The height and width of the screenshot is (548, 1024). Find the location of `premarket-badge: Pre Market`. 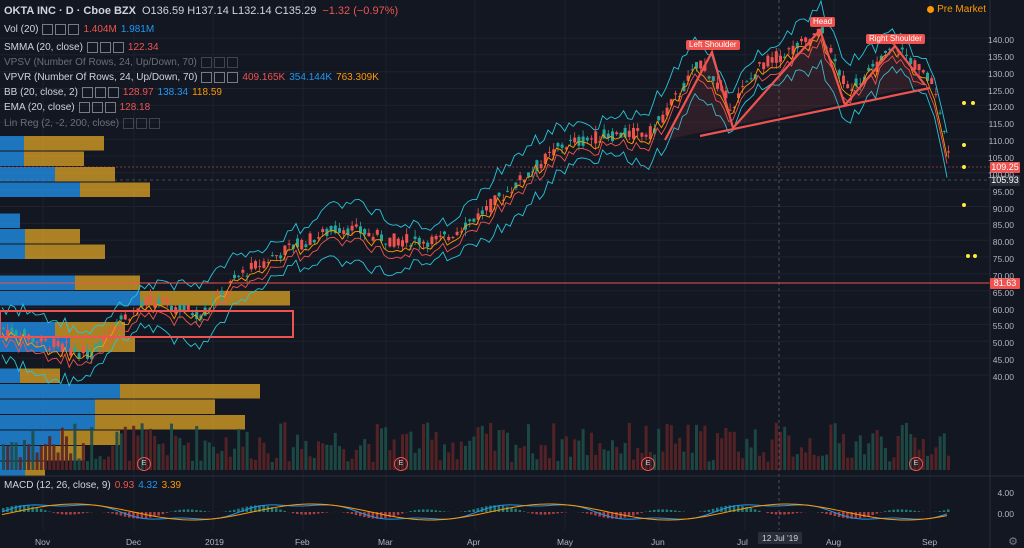

premarket-badge: Pre Market is located at coordinates (956, 9).